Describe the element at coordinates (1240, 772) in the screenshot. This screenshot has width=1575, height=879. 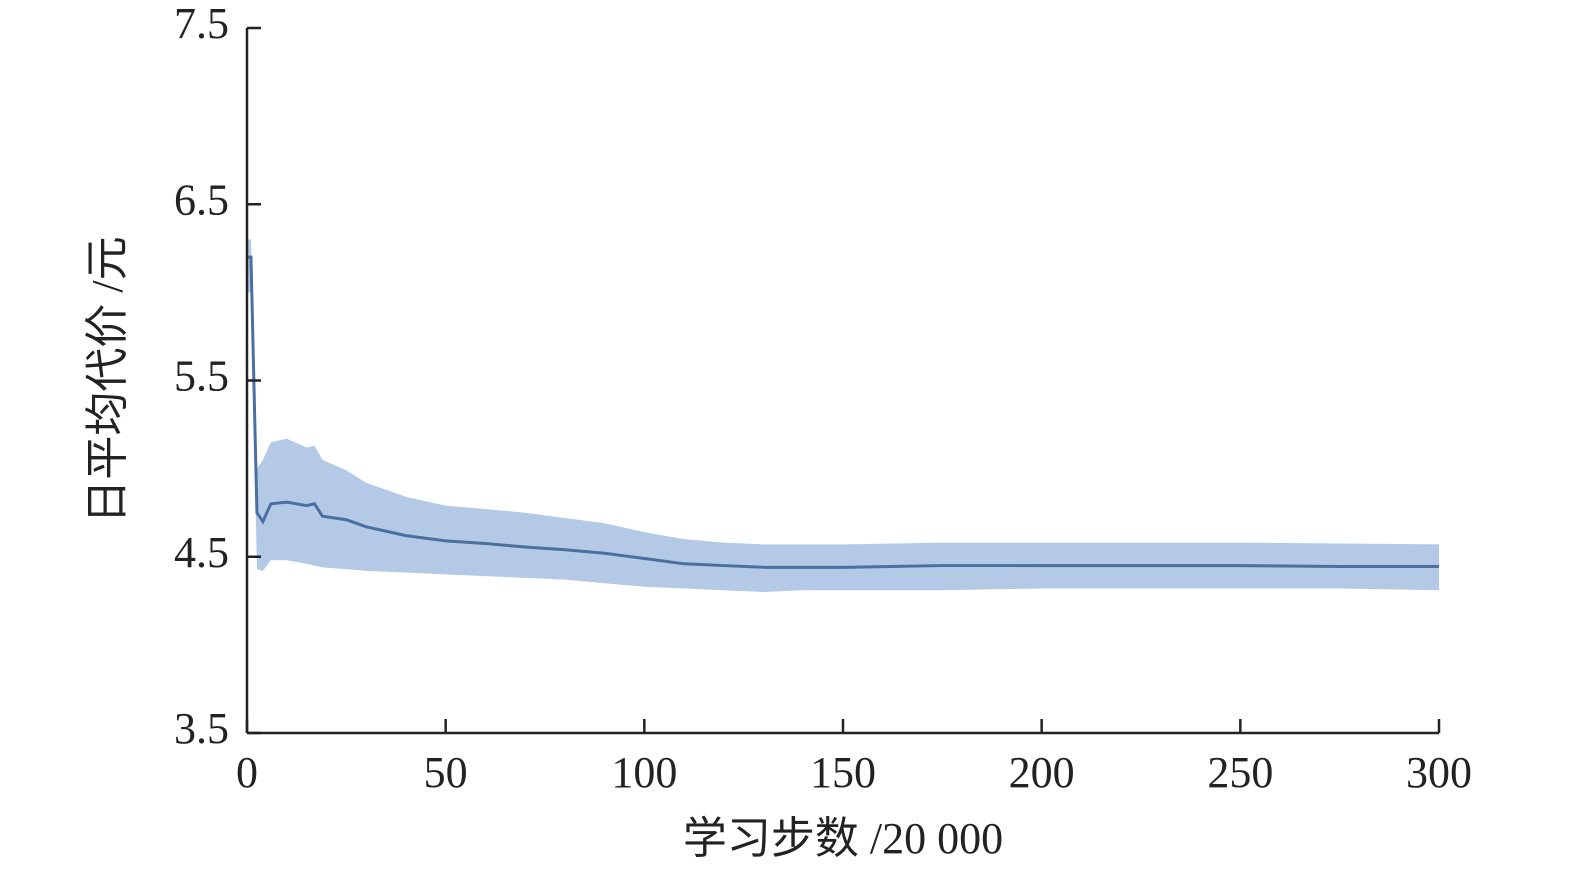
I see `x-tick-label: 250` at that location.